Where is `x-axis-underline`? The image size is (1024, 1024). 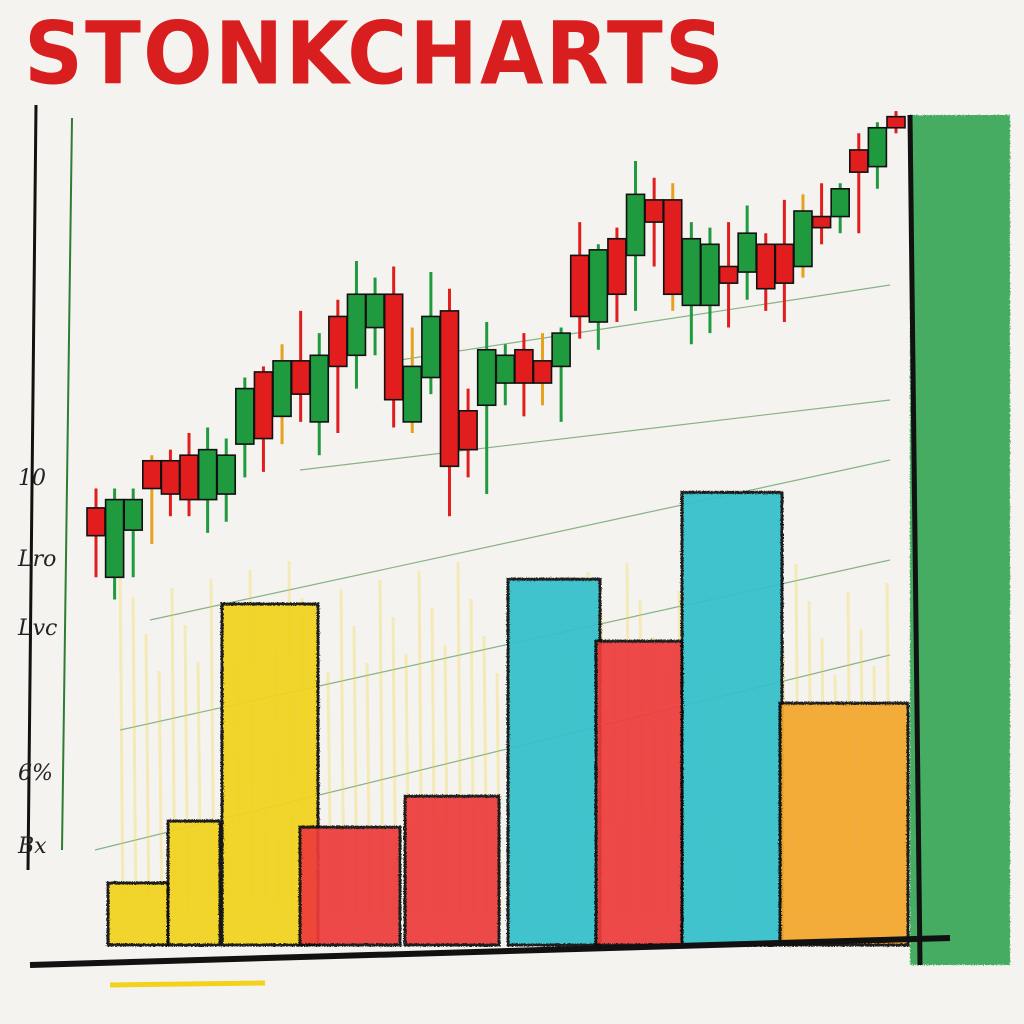 x-axis-underline is located at coordinates (187, 984).